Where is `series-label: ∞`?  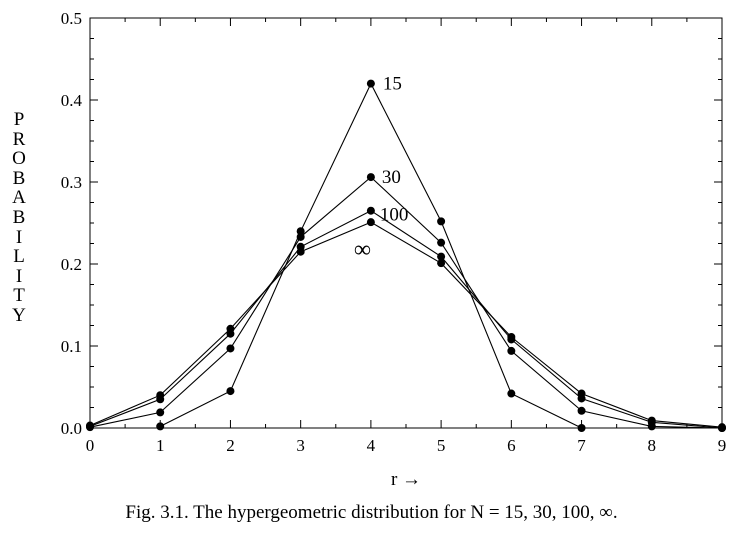
series-label: ∞ is located at coordinates (362, 250).